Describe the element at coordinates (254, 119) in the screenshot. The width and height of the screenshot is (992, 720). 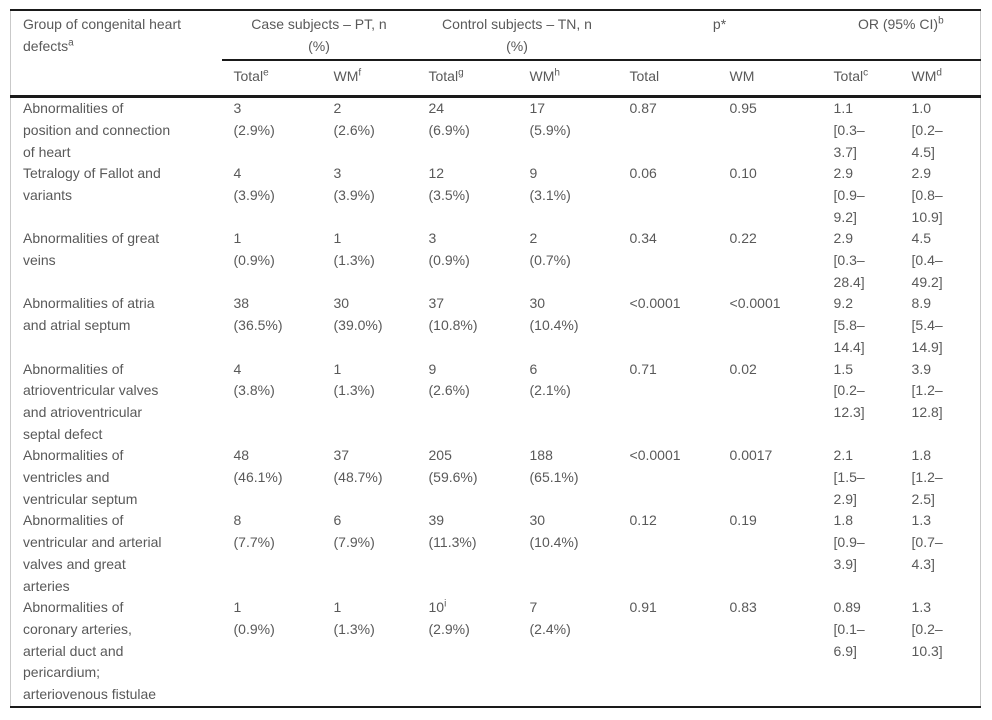
I see `cell-case-total: 3 (2.9%)` at that location.